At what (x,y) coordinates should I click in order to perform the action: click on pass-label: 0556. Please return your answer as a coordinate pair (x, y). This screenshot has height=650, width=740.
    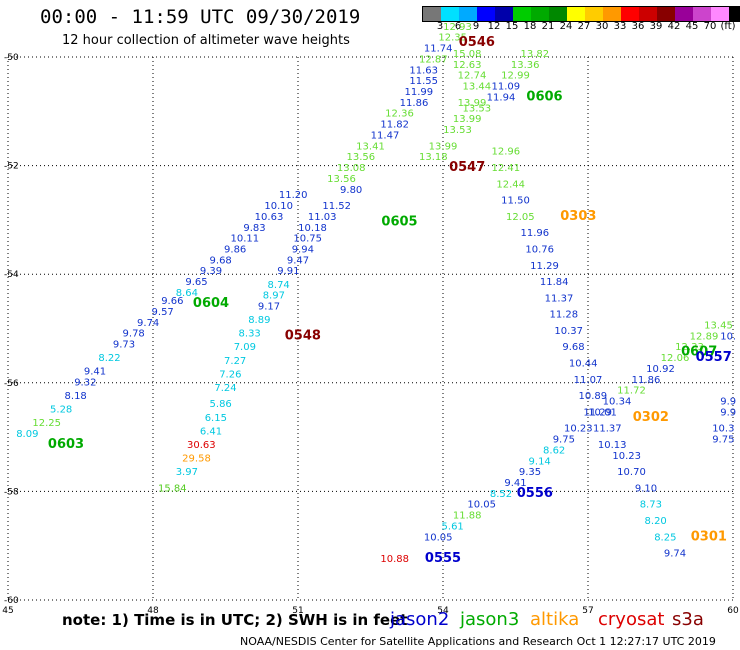
    Looking at the image, I should click on (535, 493).